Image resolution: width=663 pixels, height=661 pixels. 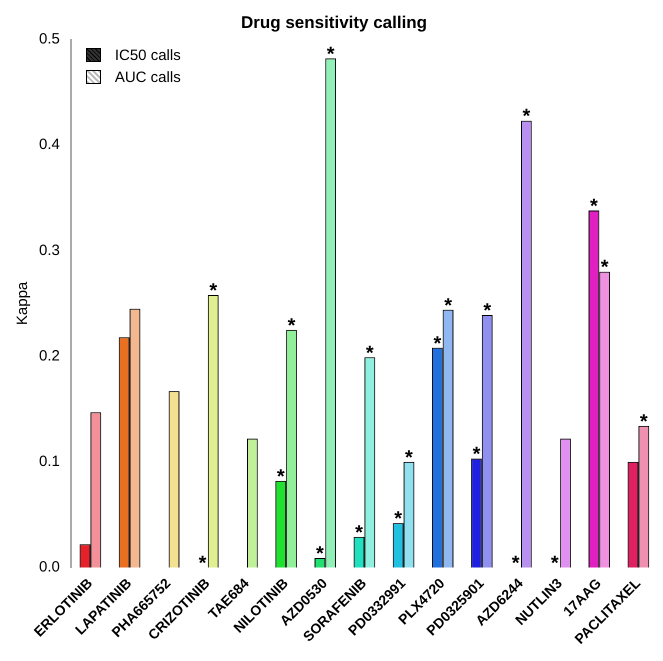 What do you see at coordinates (49, 145) in the screenshot?
I see `y-tick-label: 0.4` at bounding box center [49, 145].